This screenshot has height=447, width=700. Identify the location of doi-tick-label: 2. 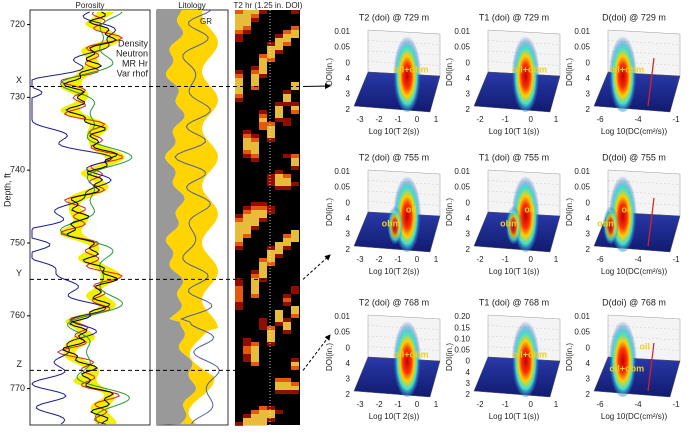
(588, 109).